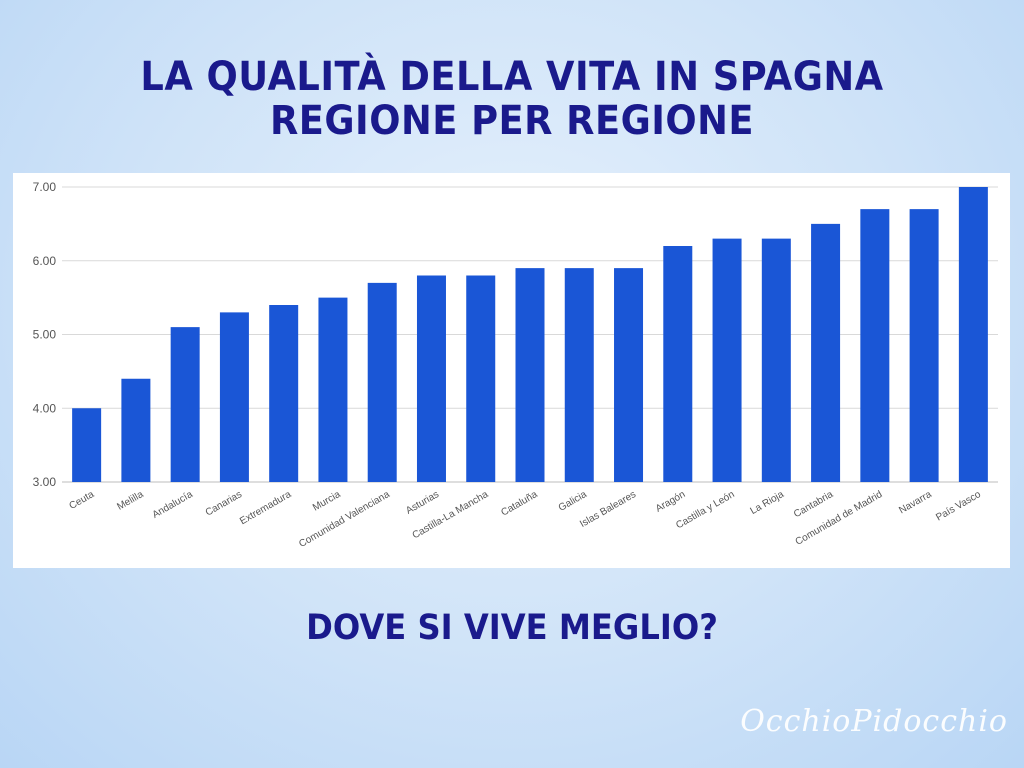 The image size is (1024, 768). I want to click on y-tick-label: 5.00, so click(45, 335).